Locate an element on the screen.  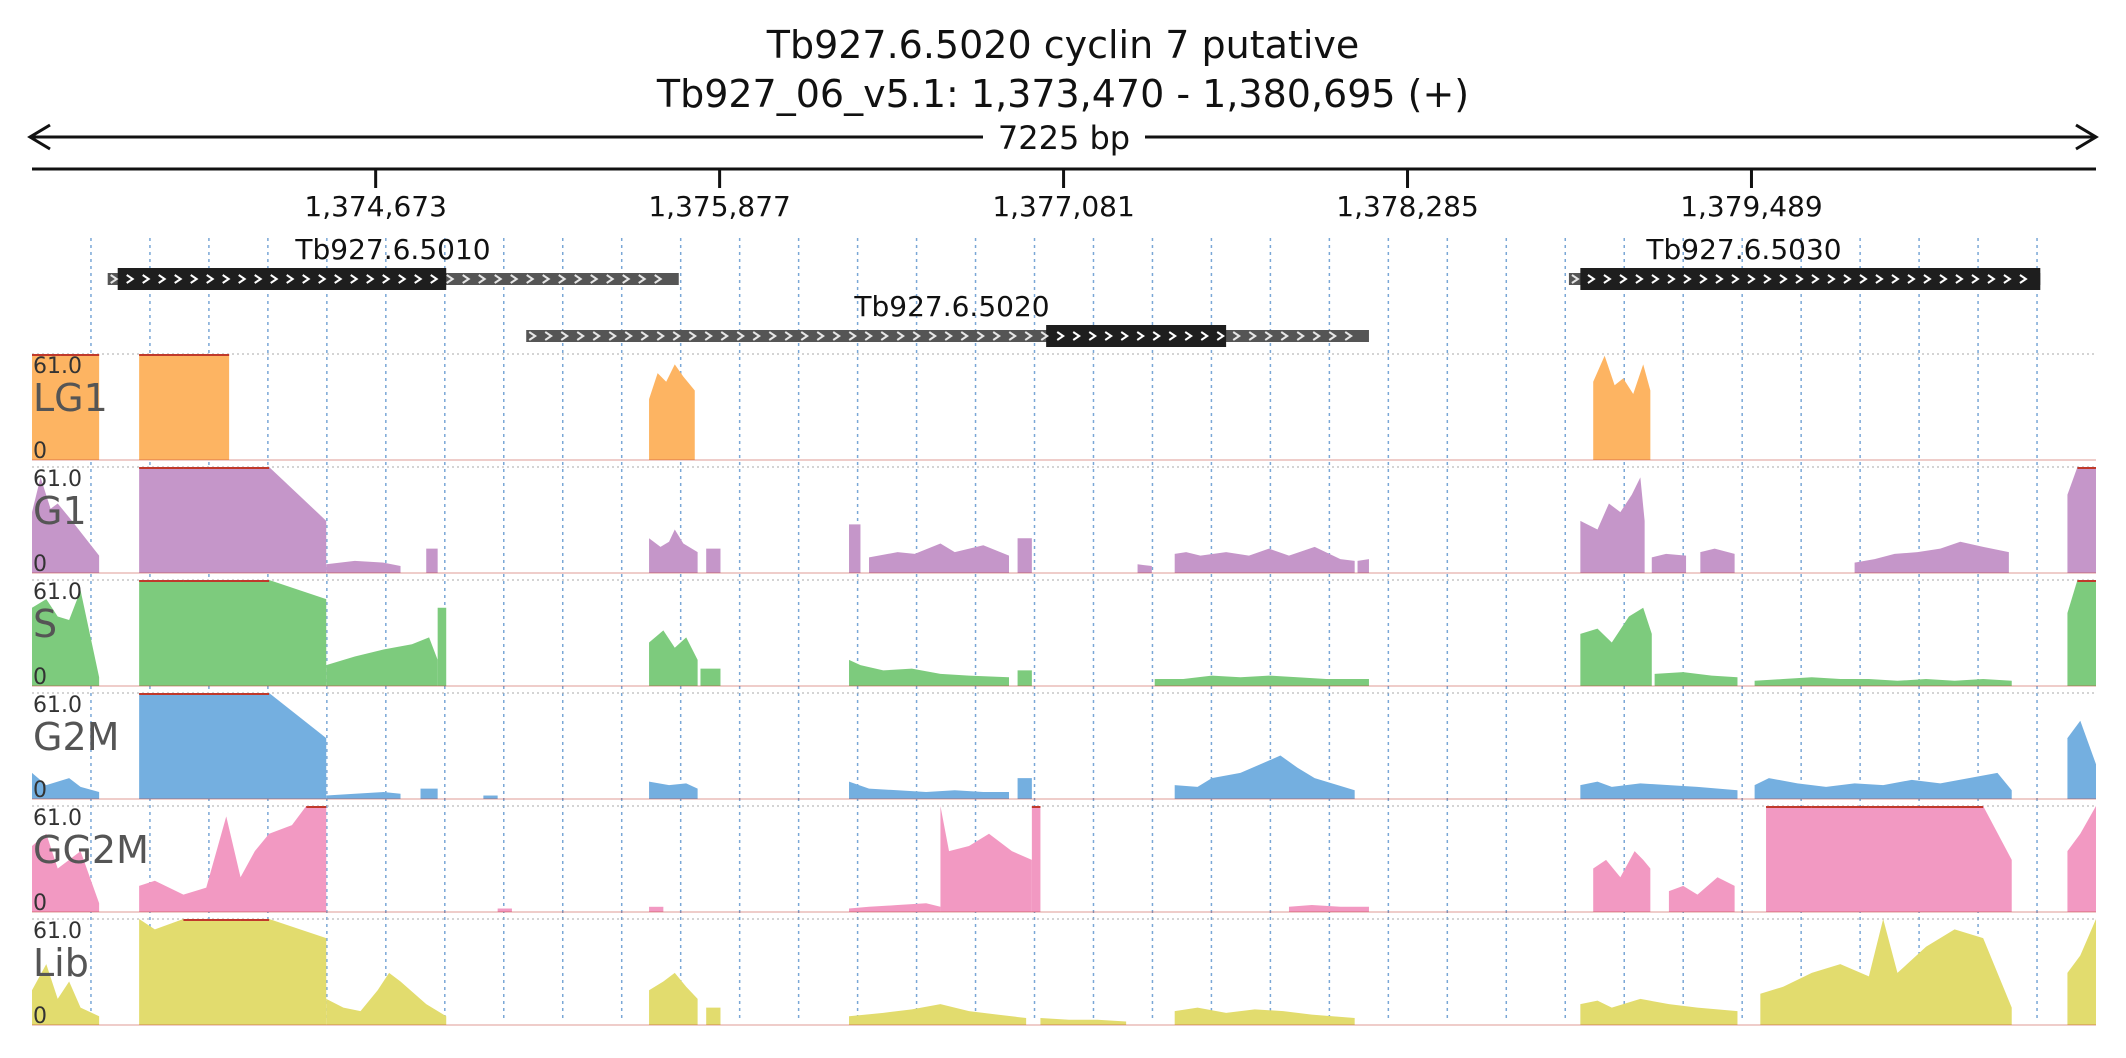
chart-subtitle: Tb927_06_v5.1: 1,373,470 - 1,380,695 (+) is located at coordinates (1062, 94).